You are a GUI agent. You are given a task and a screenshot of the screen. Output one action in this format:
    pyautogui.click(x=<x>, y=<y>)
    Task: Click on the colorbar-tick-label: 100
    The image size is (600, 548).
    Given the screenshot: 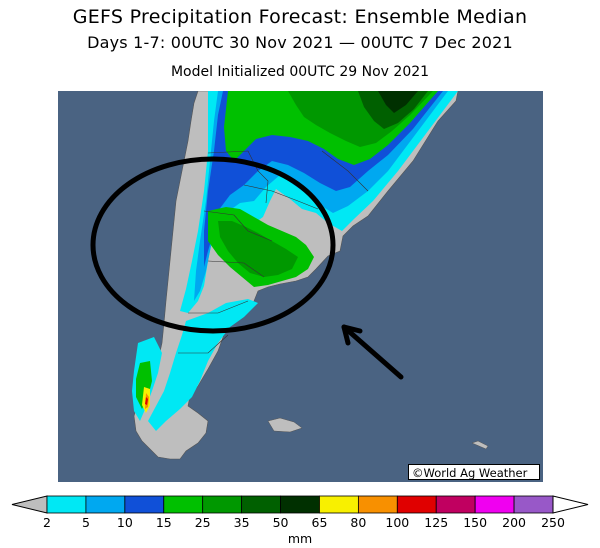 What is the action you would take?
    pyautogui.click(x=397, y=522)
    